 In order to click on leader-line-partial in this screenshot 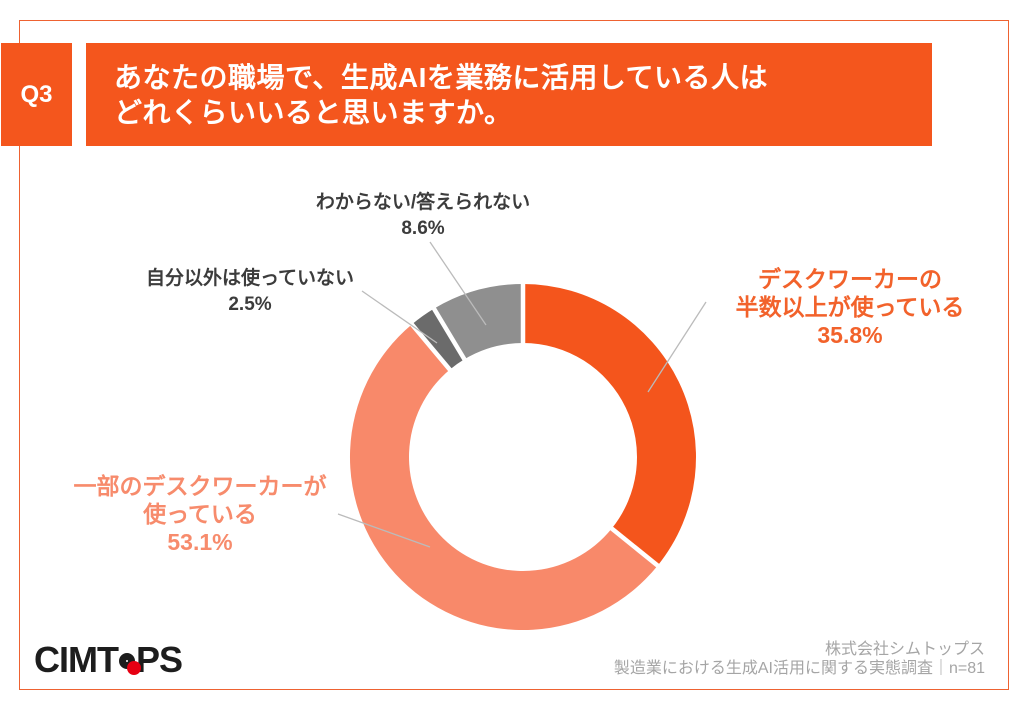, I will do `click(384, 530)`.